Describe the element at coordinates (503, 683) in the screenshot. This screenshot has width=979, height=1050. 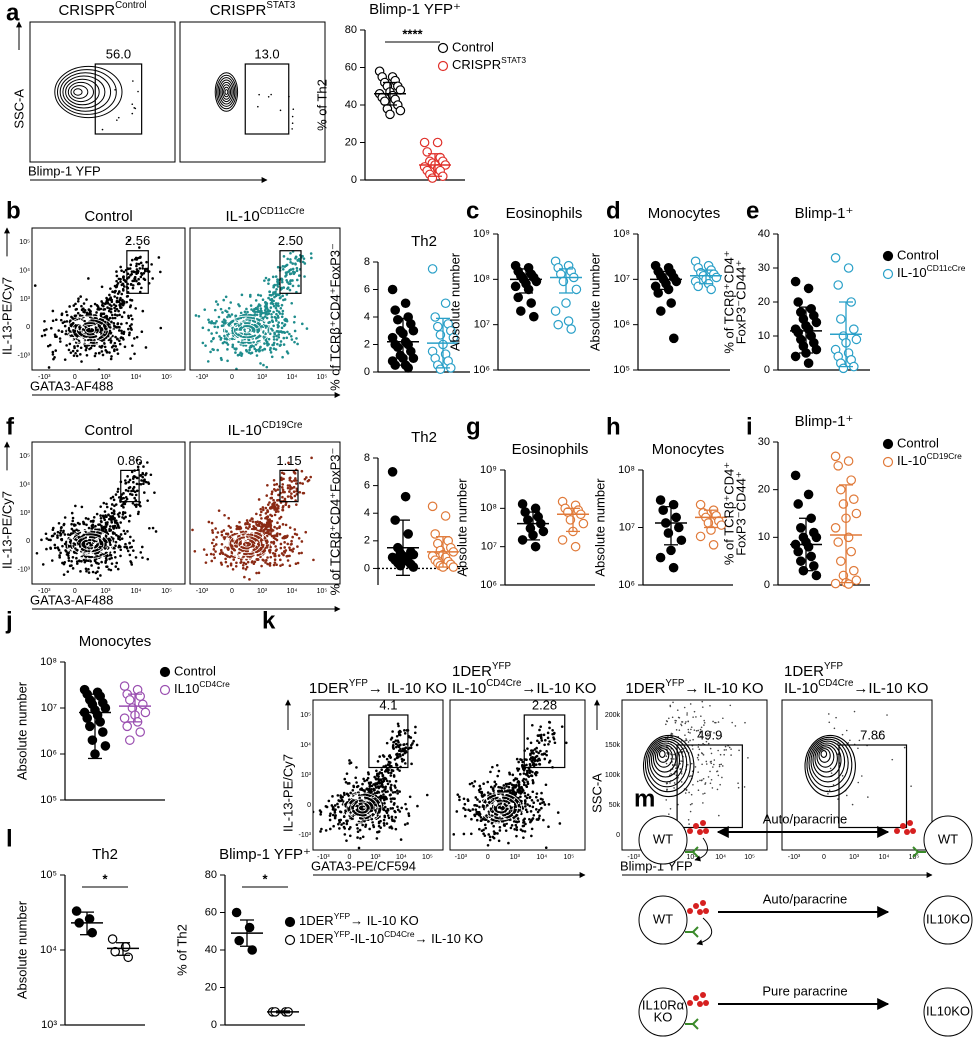
I see `superscript: CD4Cre` at that location.